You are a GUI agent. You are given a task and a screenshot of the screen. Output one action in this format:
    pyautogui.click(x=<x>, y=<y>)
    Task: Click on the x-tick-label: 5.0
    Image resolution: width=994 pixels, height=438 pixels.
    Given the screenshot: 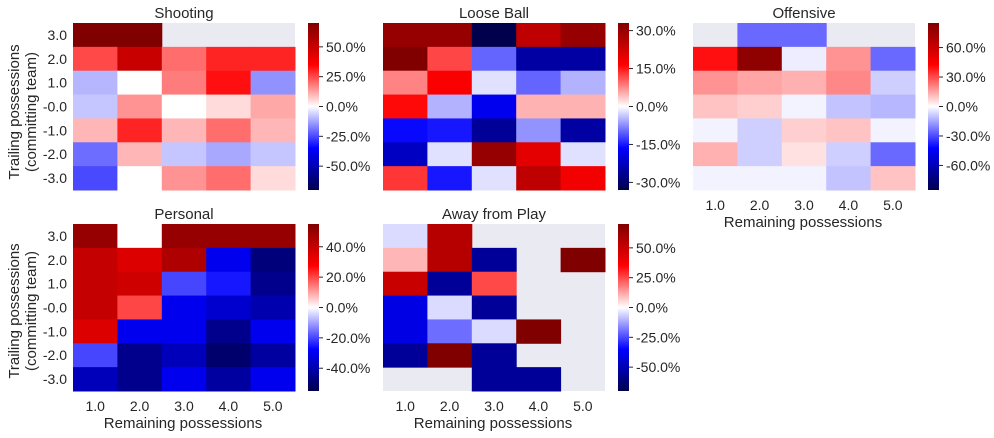 What is the action you would take?
    pyautogui.click(x=273, y=406)
    